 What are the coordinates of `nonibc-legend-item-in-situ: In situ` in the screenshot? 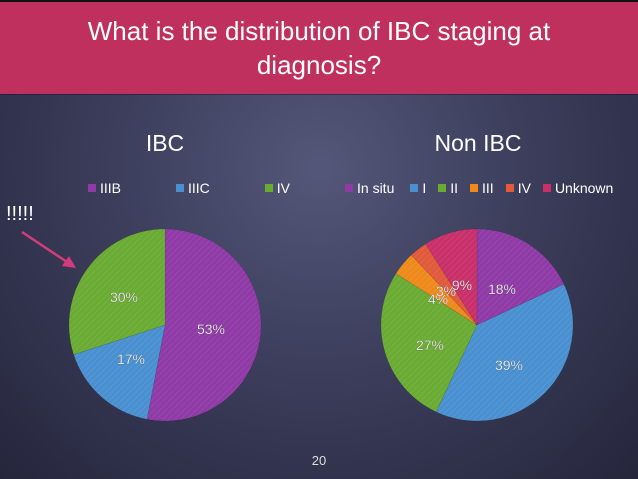 It's located at (369, 188).